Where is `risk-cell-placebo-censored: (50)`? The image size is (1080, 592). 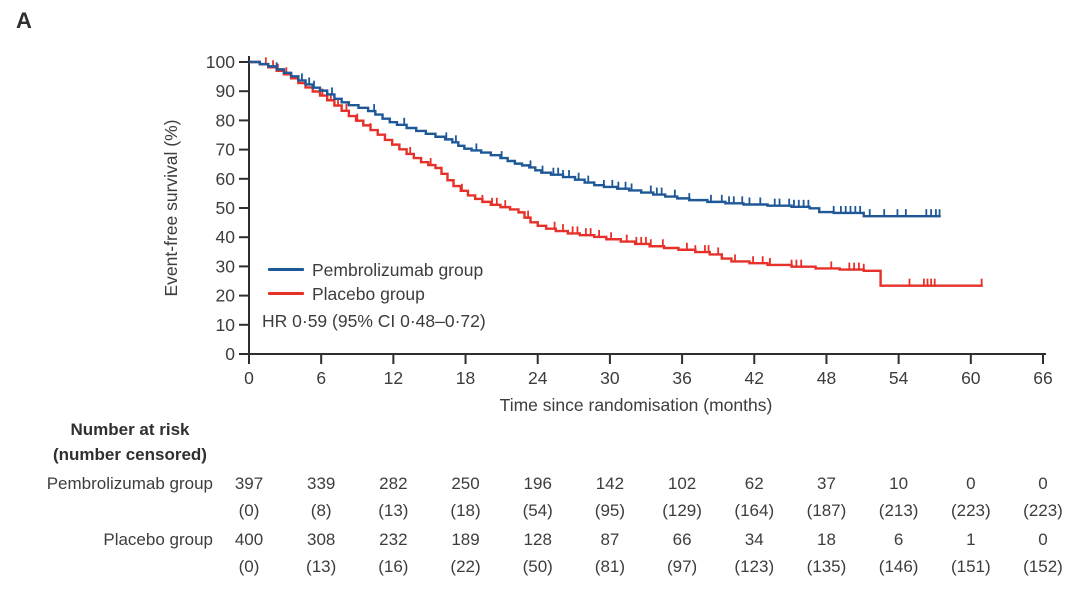
risk-cell-placebo-censored: (50) is located at coordinates (537, 566).